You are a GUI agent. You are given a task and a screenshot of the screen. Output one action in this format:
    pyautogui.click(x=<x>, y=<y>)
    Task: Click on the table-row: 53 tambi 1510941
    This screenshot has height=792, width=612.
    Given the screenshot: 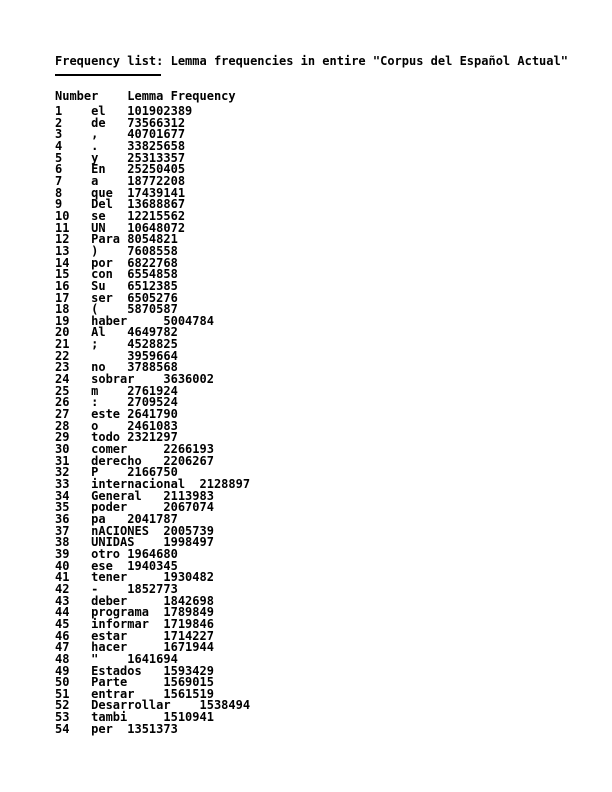 What is the action you would take?
    pyautogui.click(x=134, y=717)
    